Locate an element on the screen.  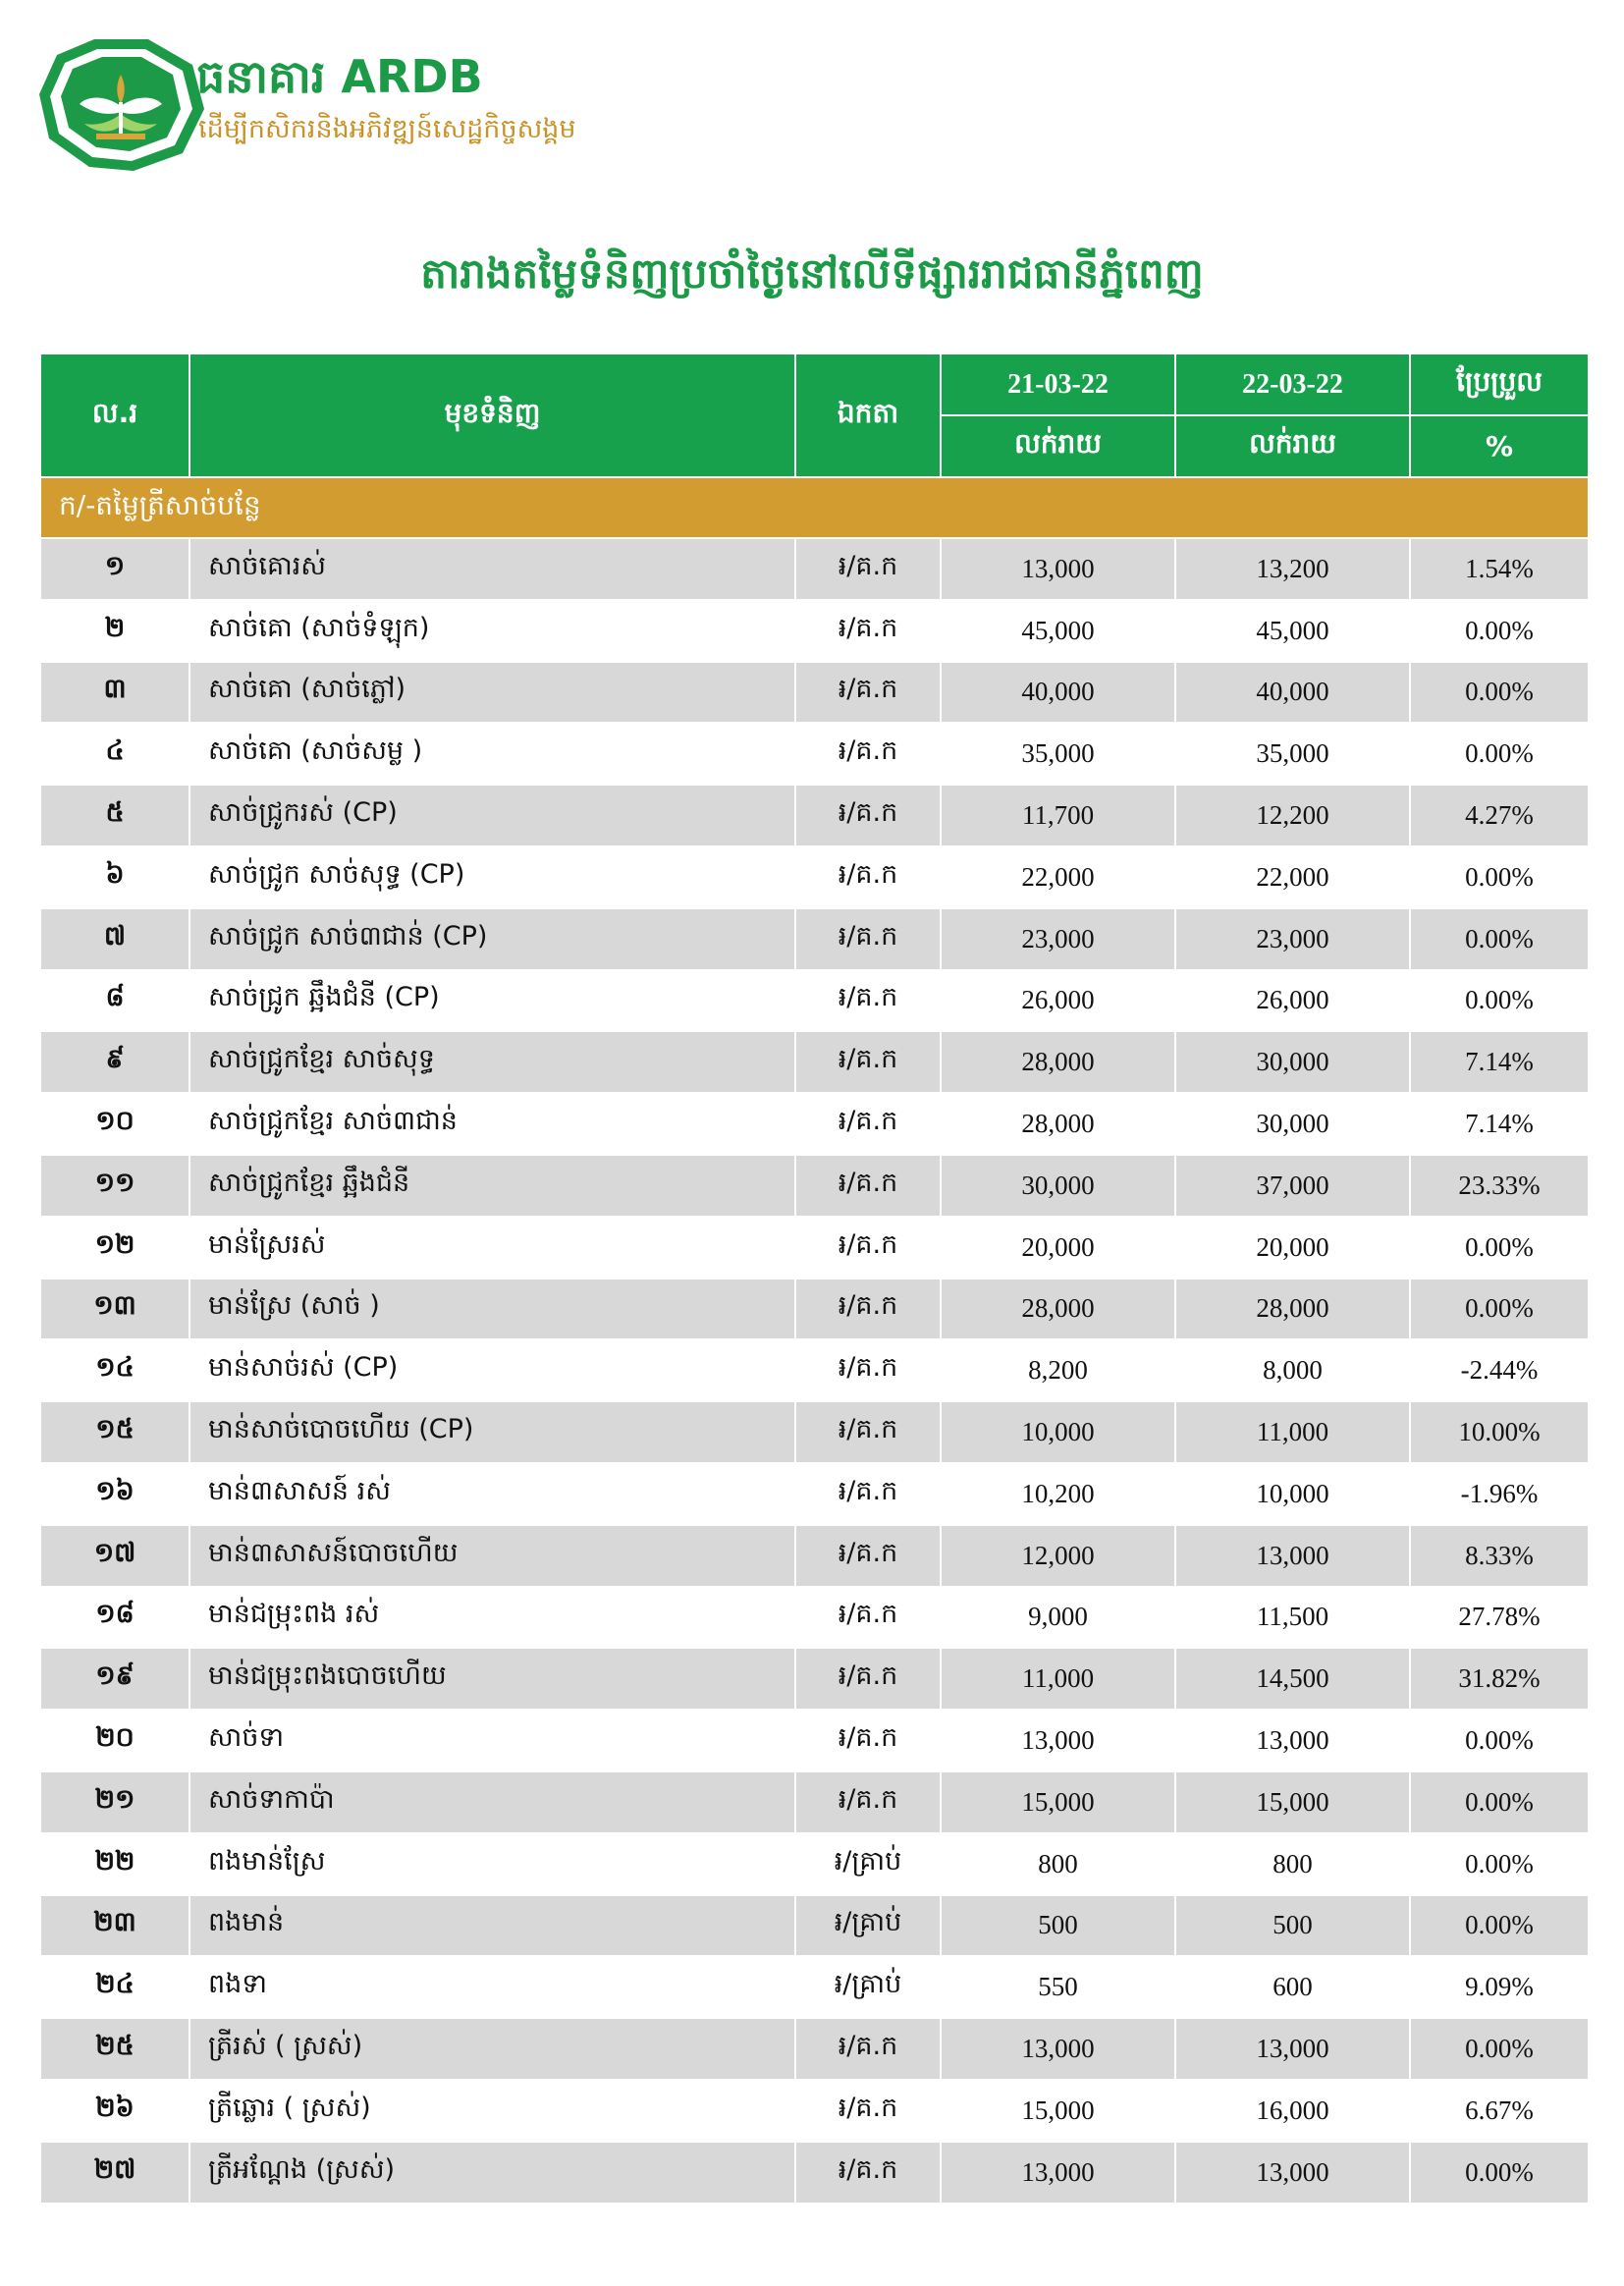
table-cell: ៨ is located at coordinates (114, 1000).